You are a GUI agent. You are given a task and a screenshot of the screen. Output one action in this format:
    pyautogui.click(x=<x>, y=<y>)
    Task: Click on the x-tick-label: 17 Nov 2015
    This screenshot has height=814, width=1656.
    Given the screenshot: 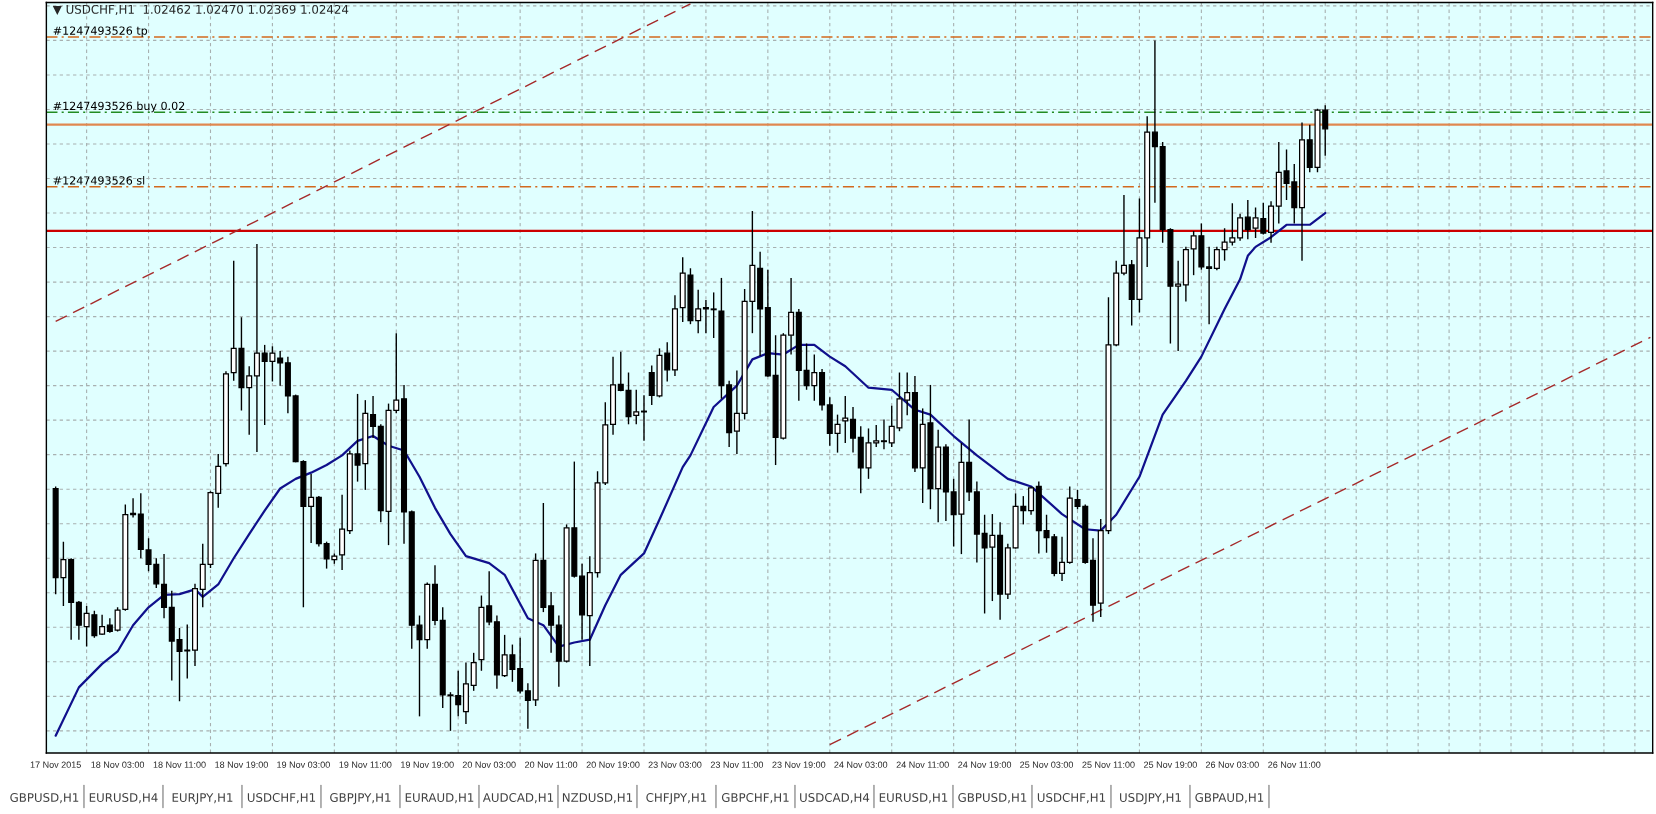 What is the action you would take?
    pyautogui.click(x=55, y=764)
    